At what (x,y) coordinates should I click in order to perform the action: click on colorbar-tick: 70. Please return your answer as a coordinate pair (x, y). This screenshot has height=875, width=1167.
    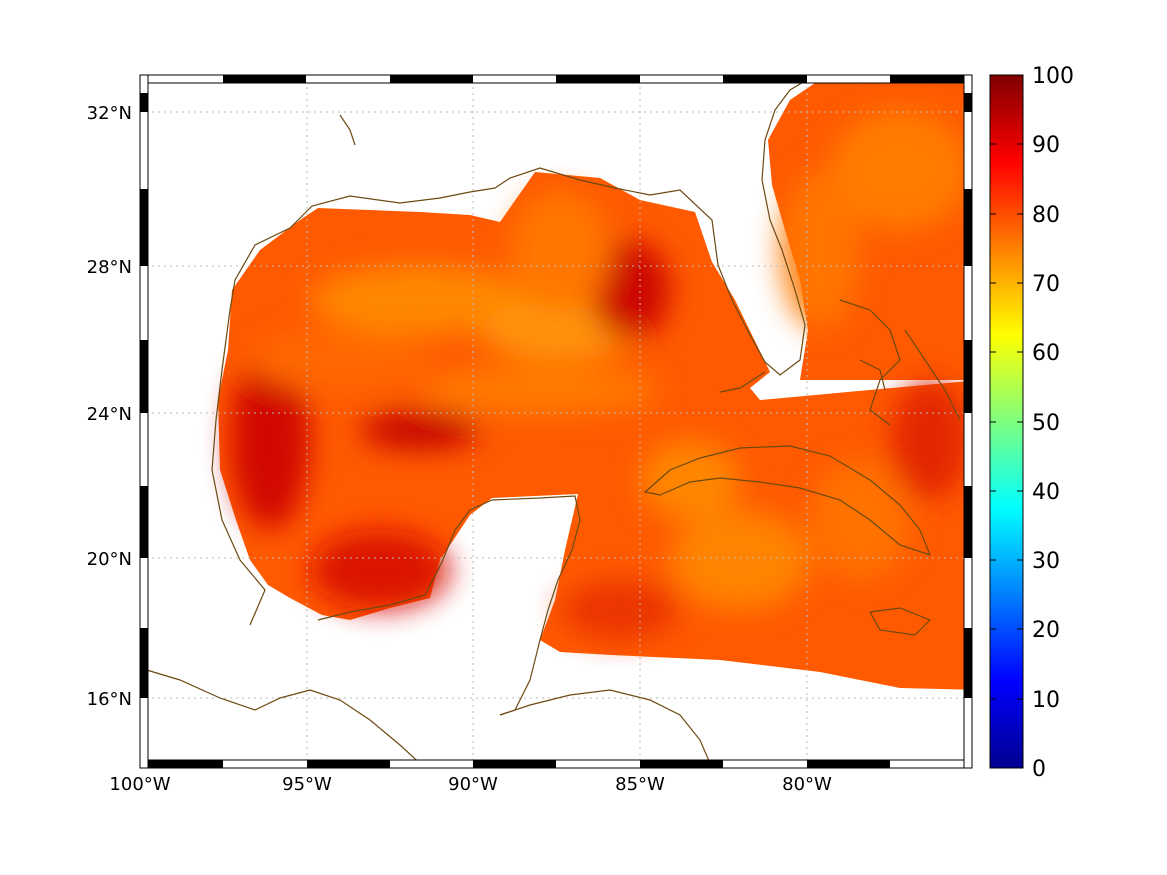
    Looking at the image, I should click on (1046, 284).